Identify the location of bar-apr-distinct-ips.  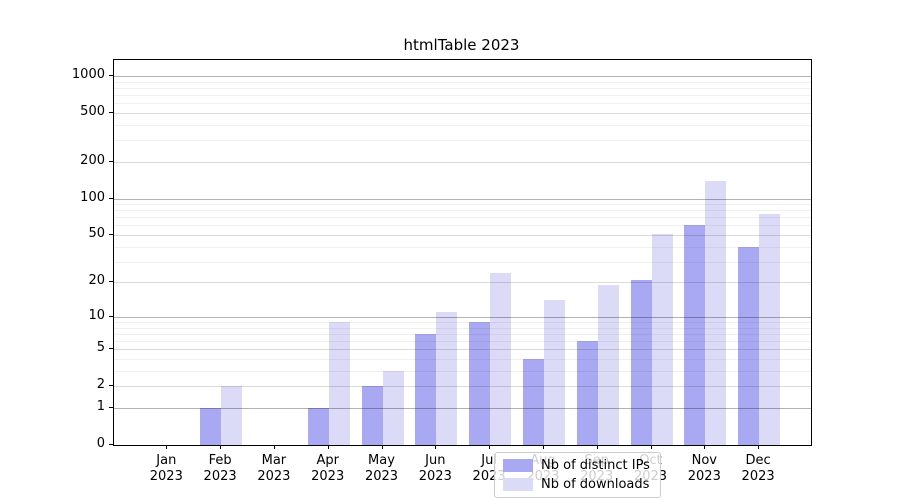
(318, 426).